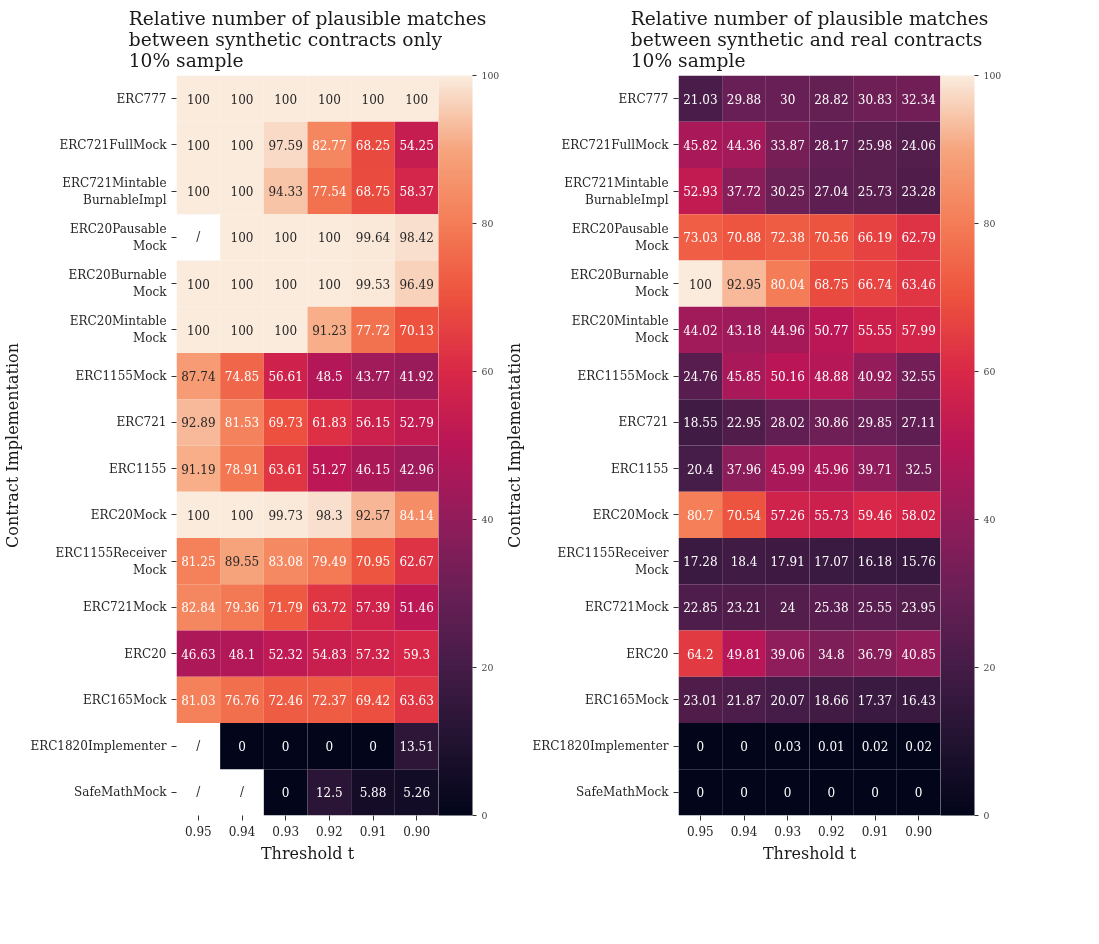  Describe the element at coordinates (831, 469) in the screenshot. I see `data-label: 45.96` at that location.